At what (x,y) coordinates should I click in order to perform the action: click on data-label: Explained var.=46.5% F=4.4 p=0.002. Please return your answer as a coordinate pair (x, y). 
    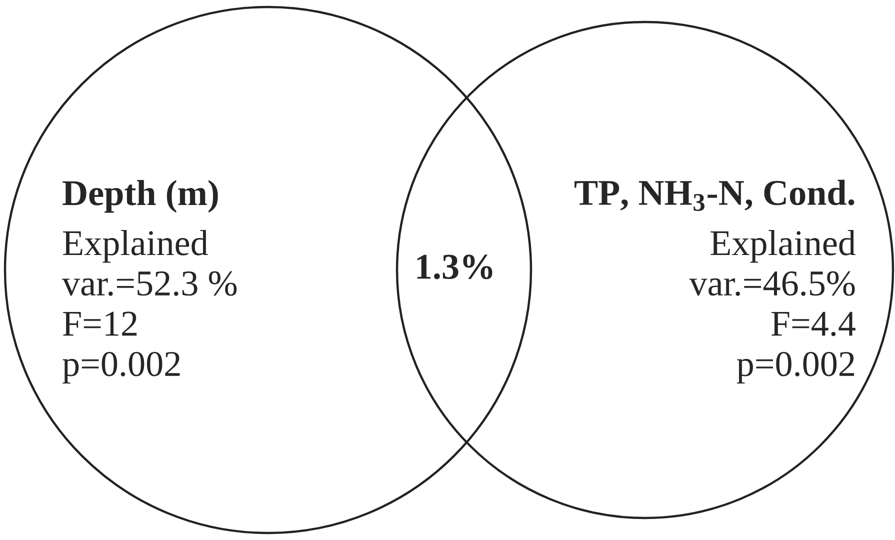
    Looking at the image, I should click on (772, 307).